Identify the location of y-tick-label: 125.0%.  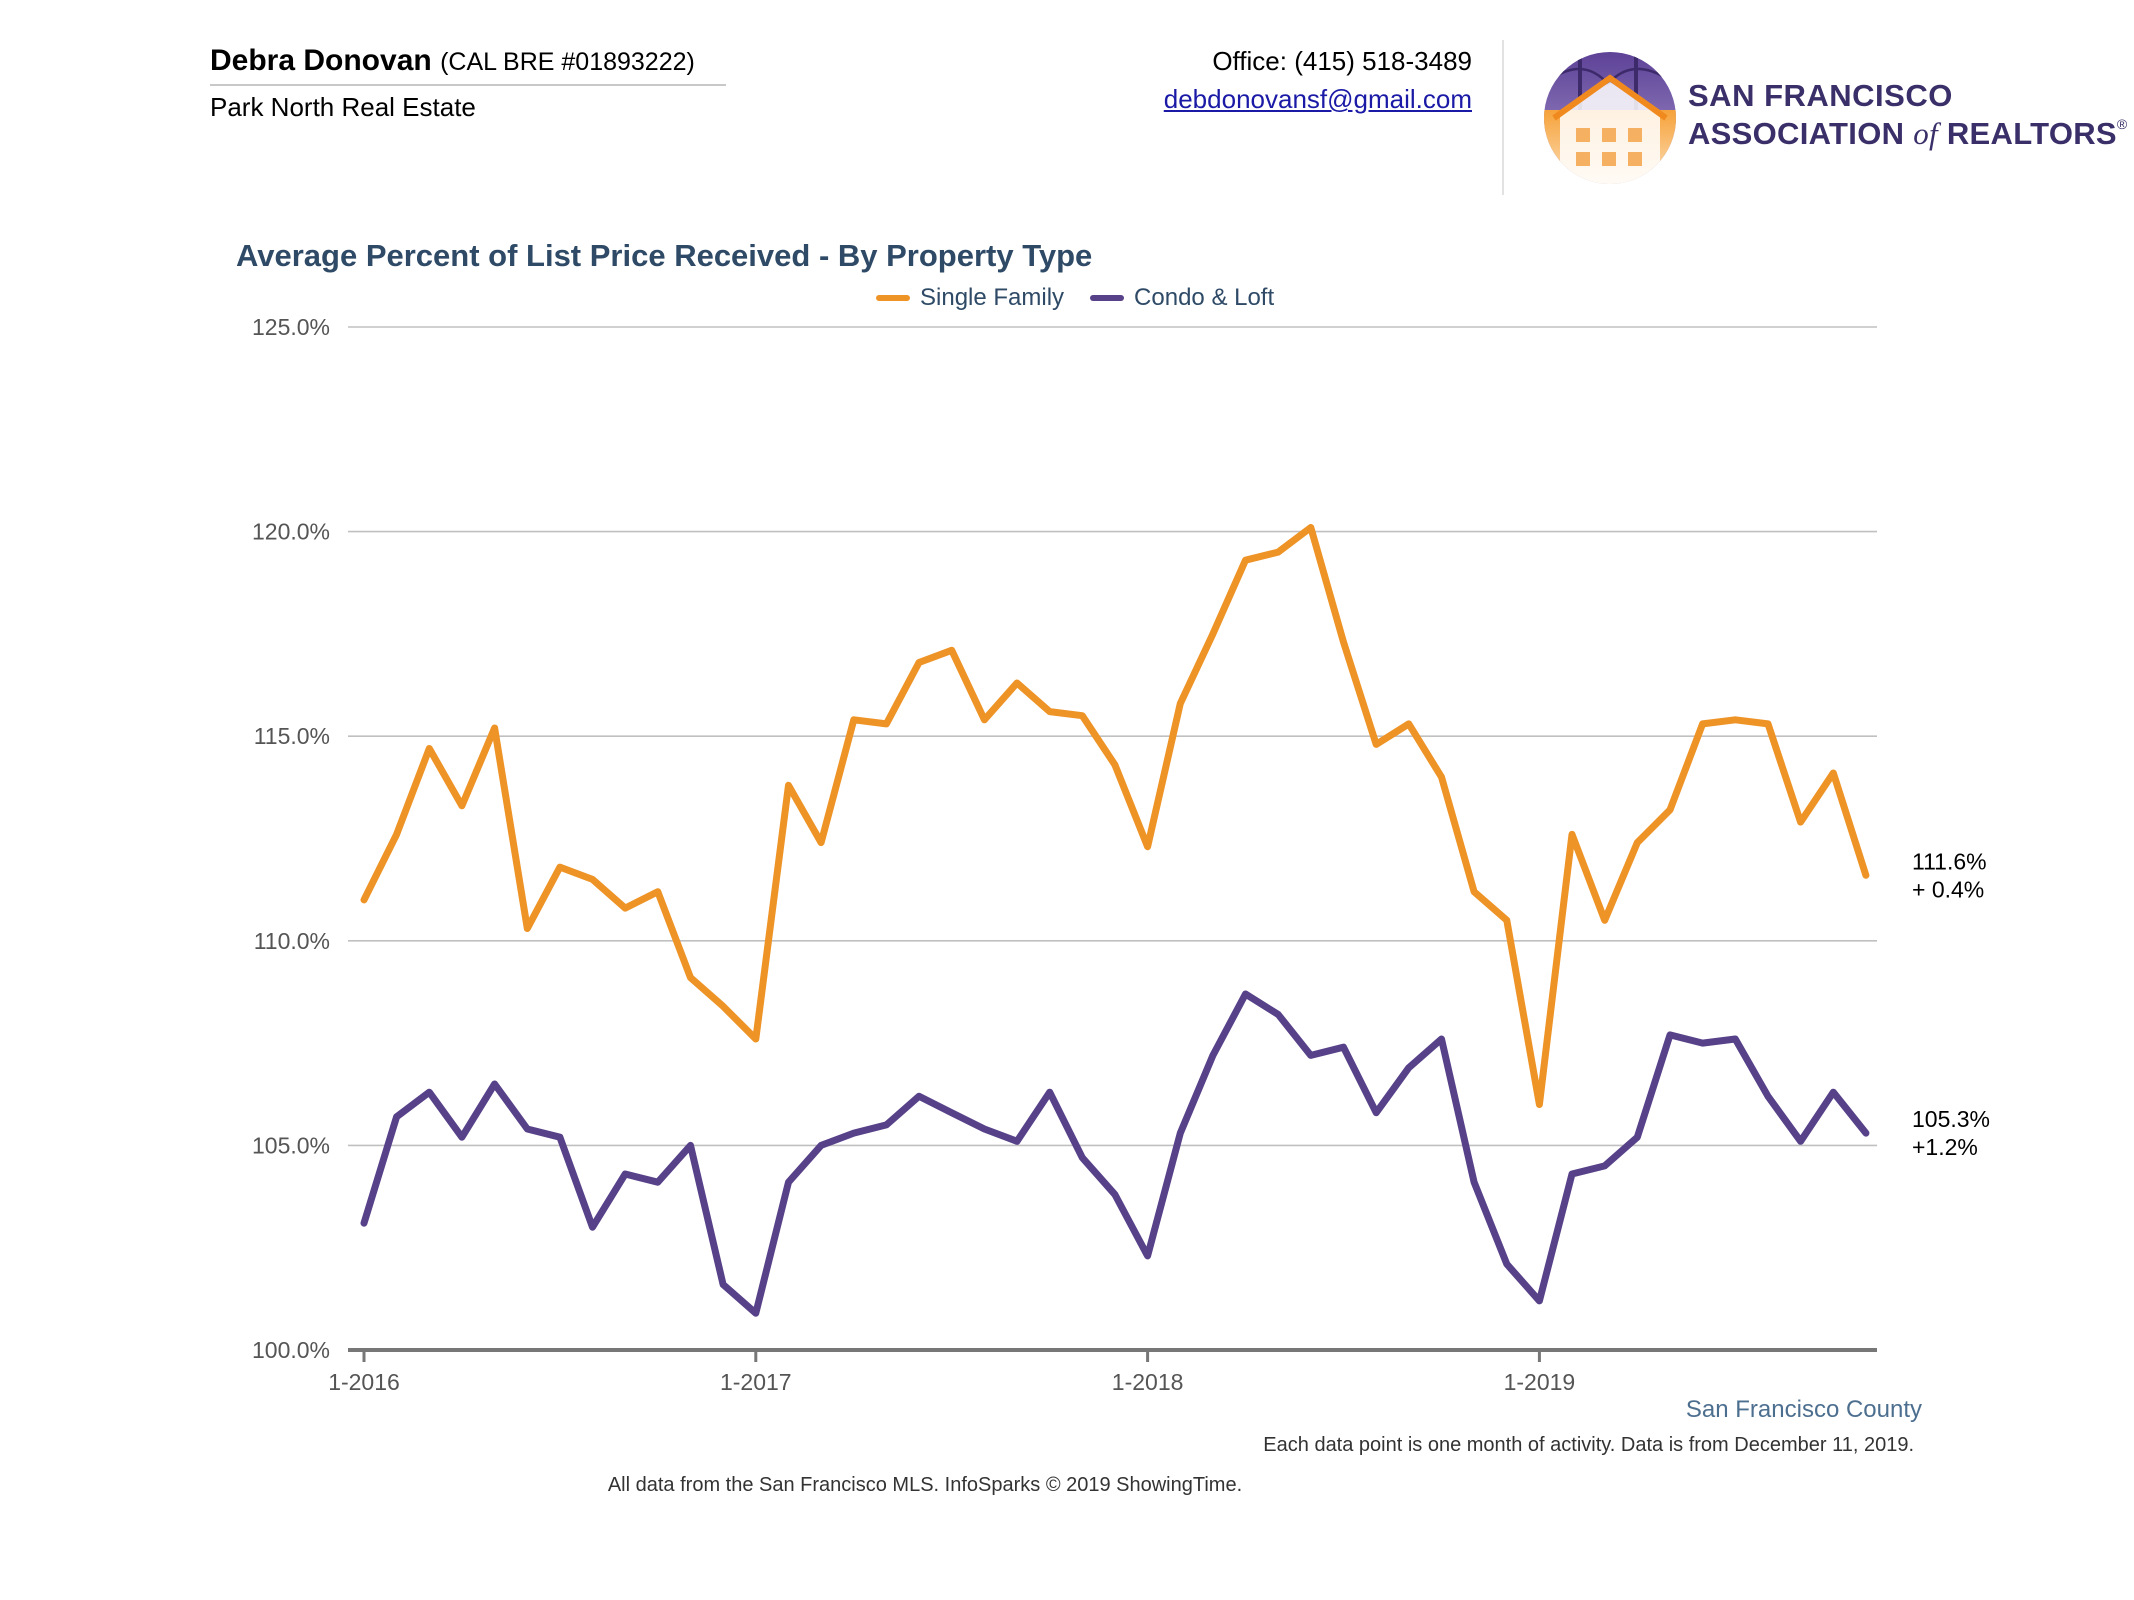
(291, 327).